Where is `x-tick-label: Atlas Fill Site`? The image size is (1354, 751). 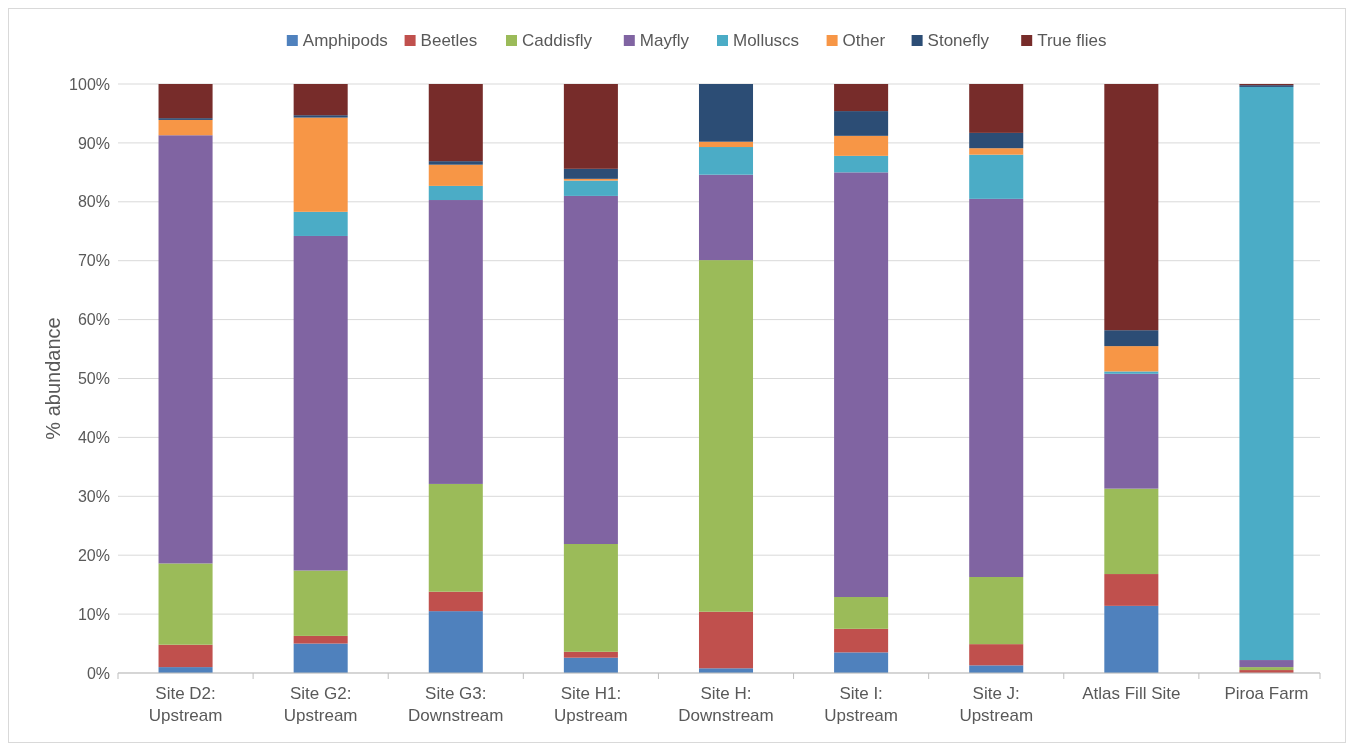 x-tick-label: Atlas Fill Site is located at coordinates (1131, 693).